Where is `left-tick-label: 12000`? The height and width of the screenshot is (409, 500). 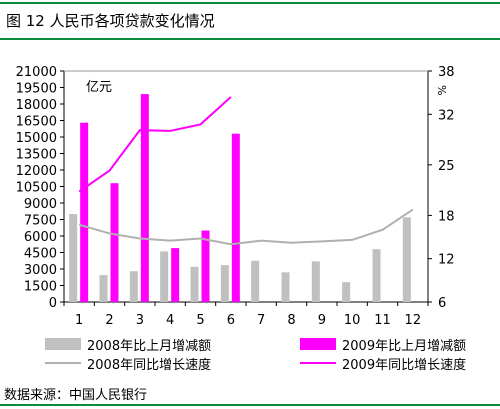 left-tick-label: 12000 is located at coordinates (36, 171).